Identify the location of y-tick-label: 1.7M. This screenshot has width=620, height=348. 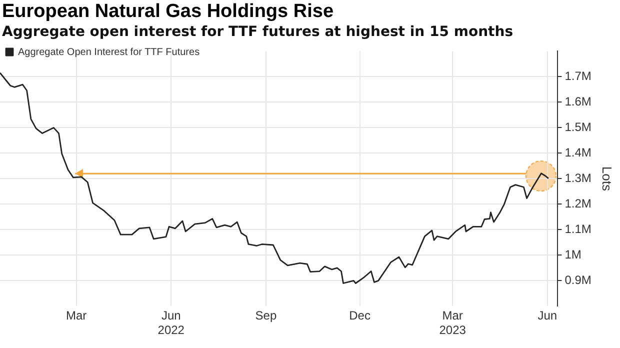
(578, 76).